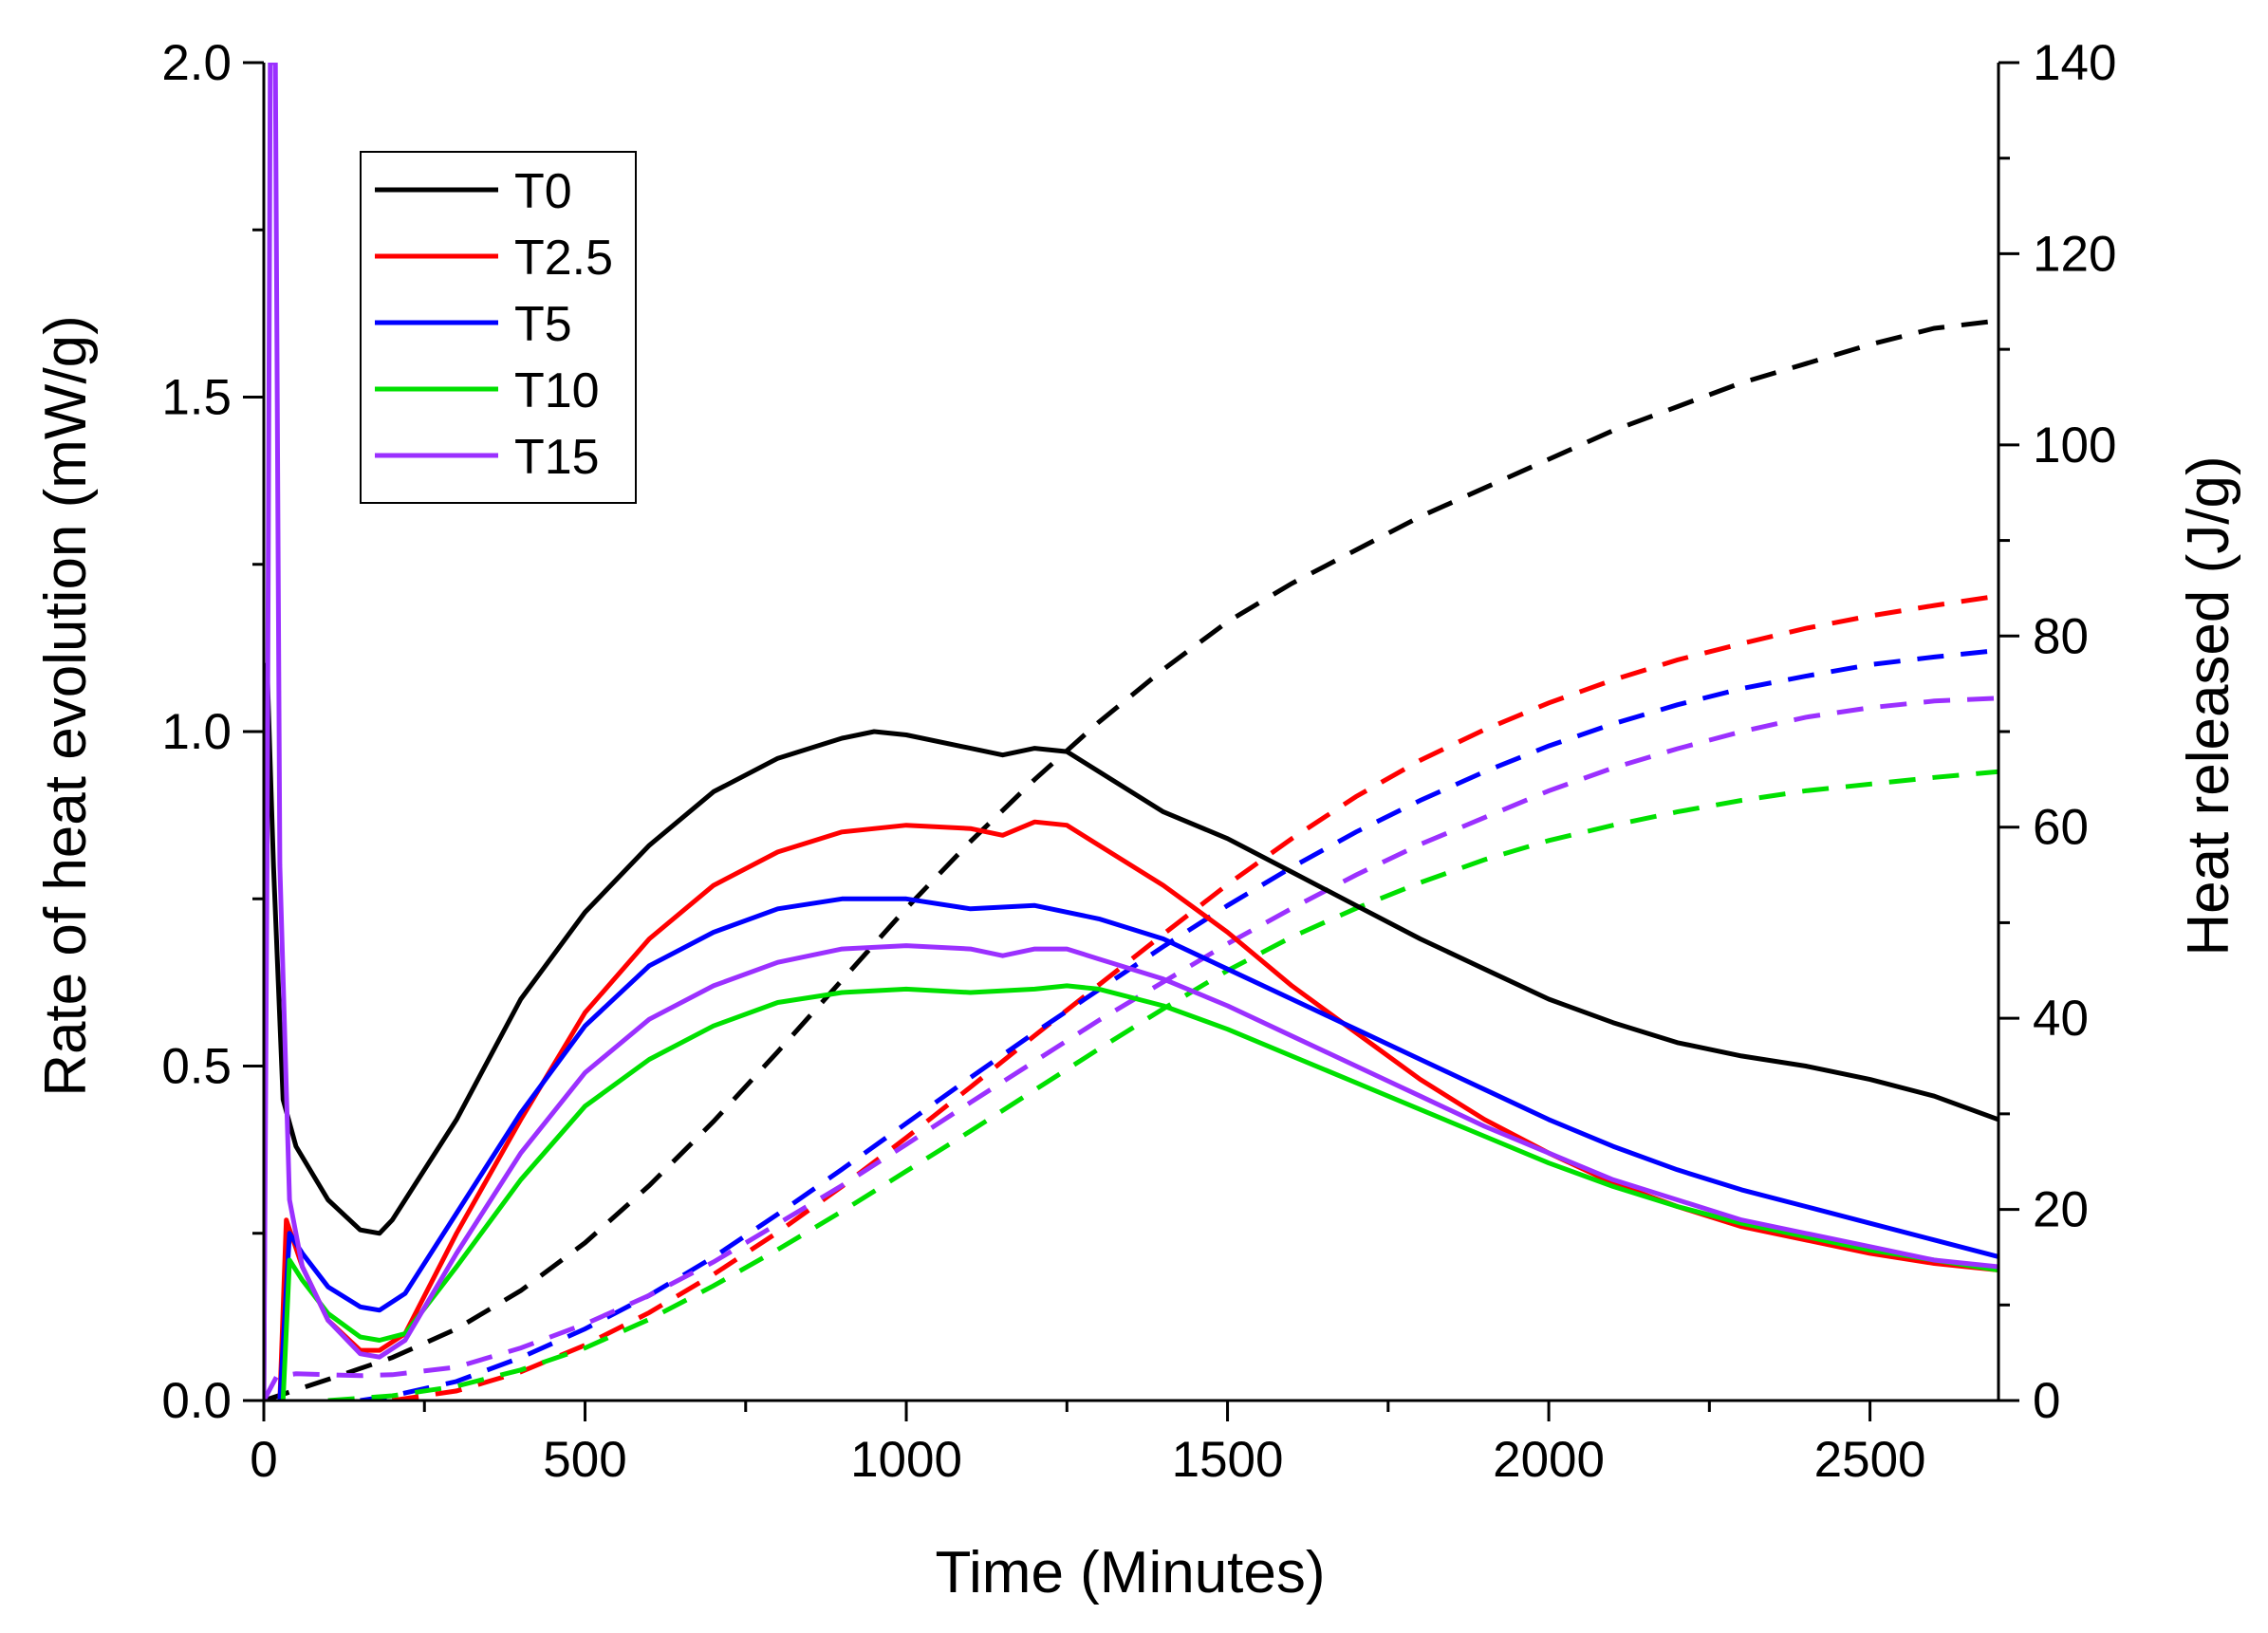 This screenshot has height=1633, width=2268. Describe the element at coordinates (196, 1067) in the screenshot. I see `y-left-tick-label: 0.5` at that location.